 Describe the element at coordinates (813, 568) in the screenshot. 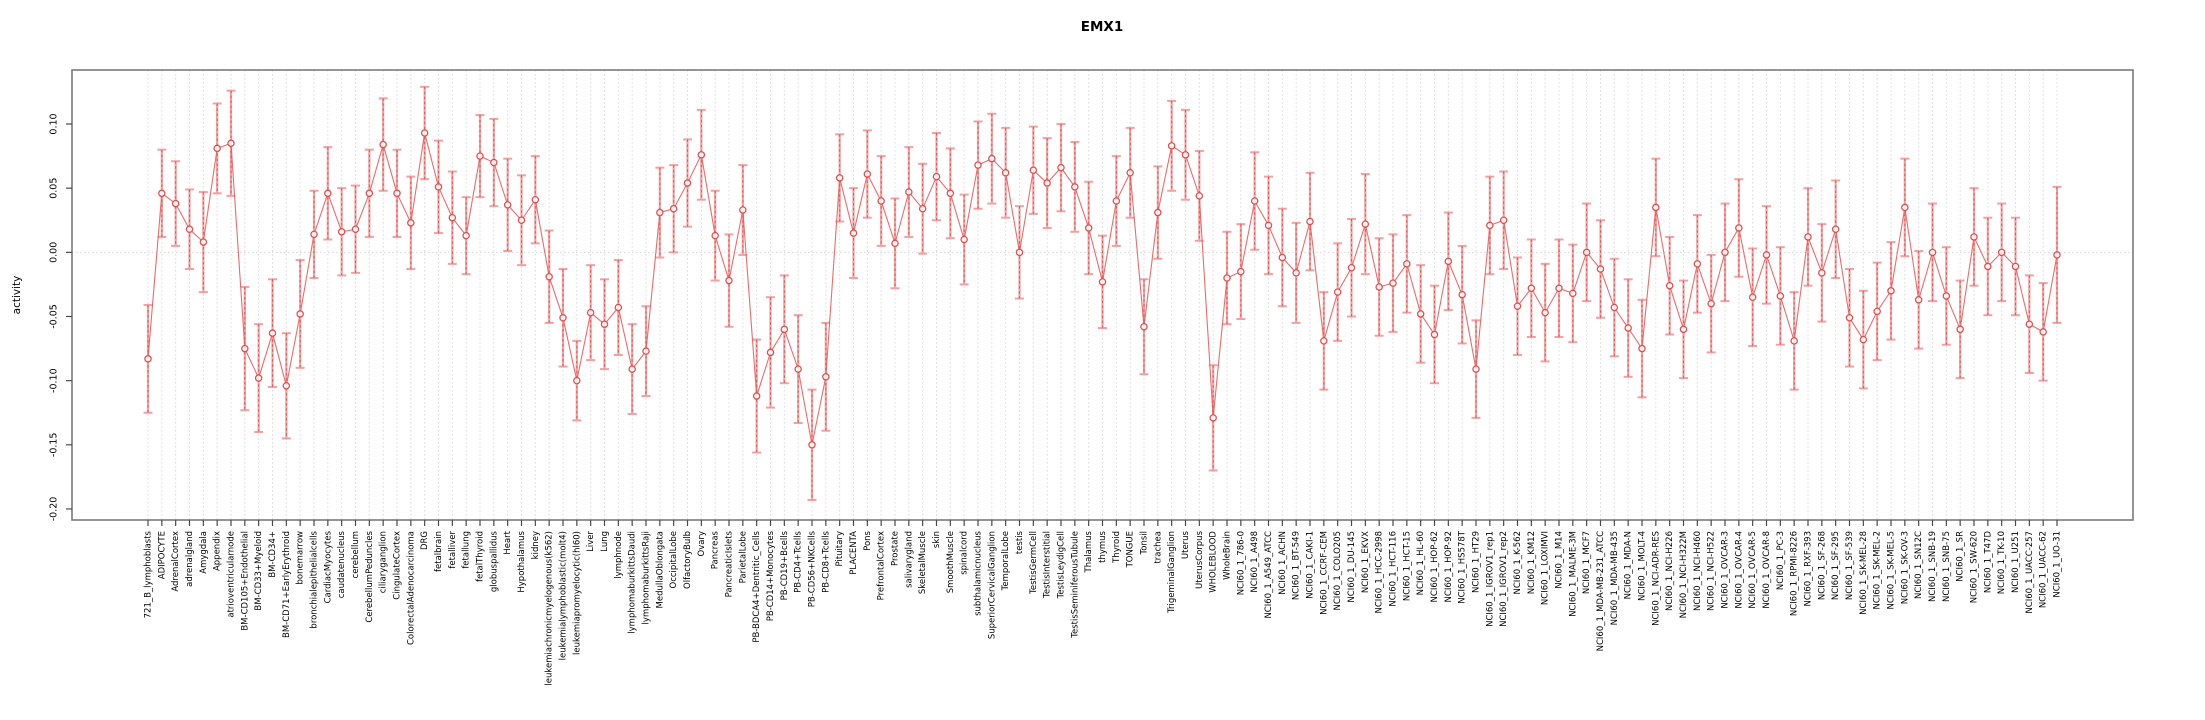

I see `x-tick-label: PB-CD56+NKCells` at that location.